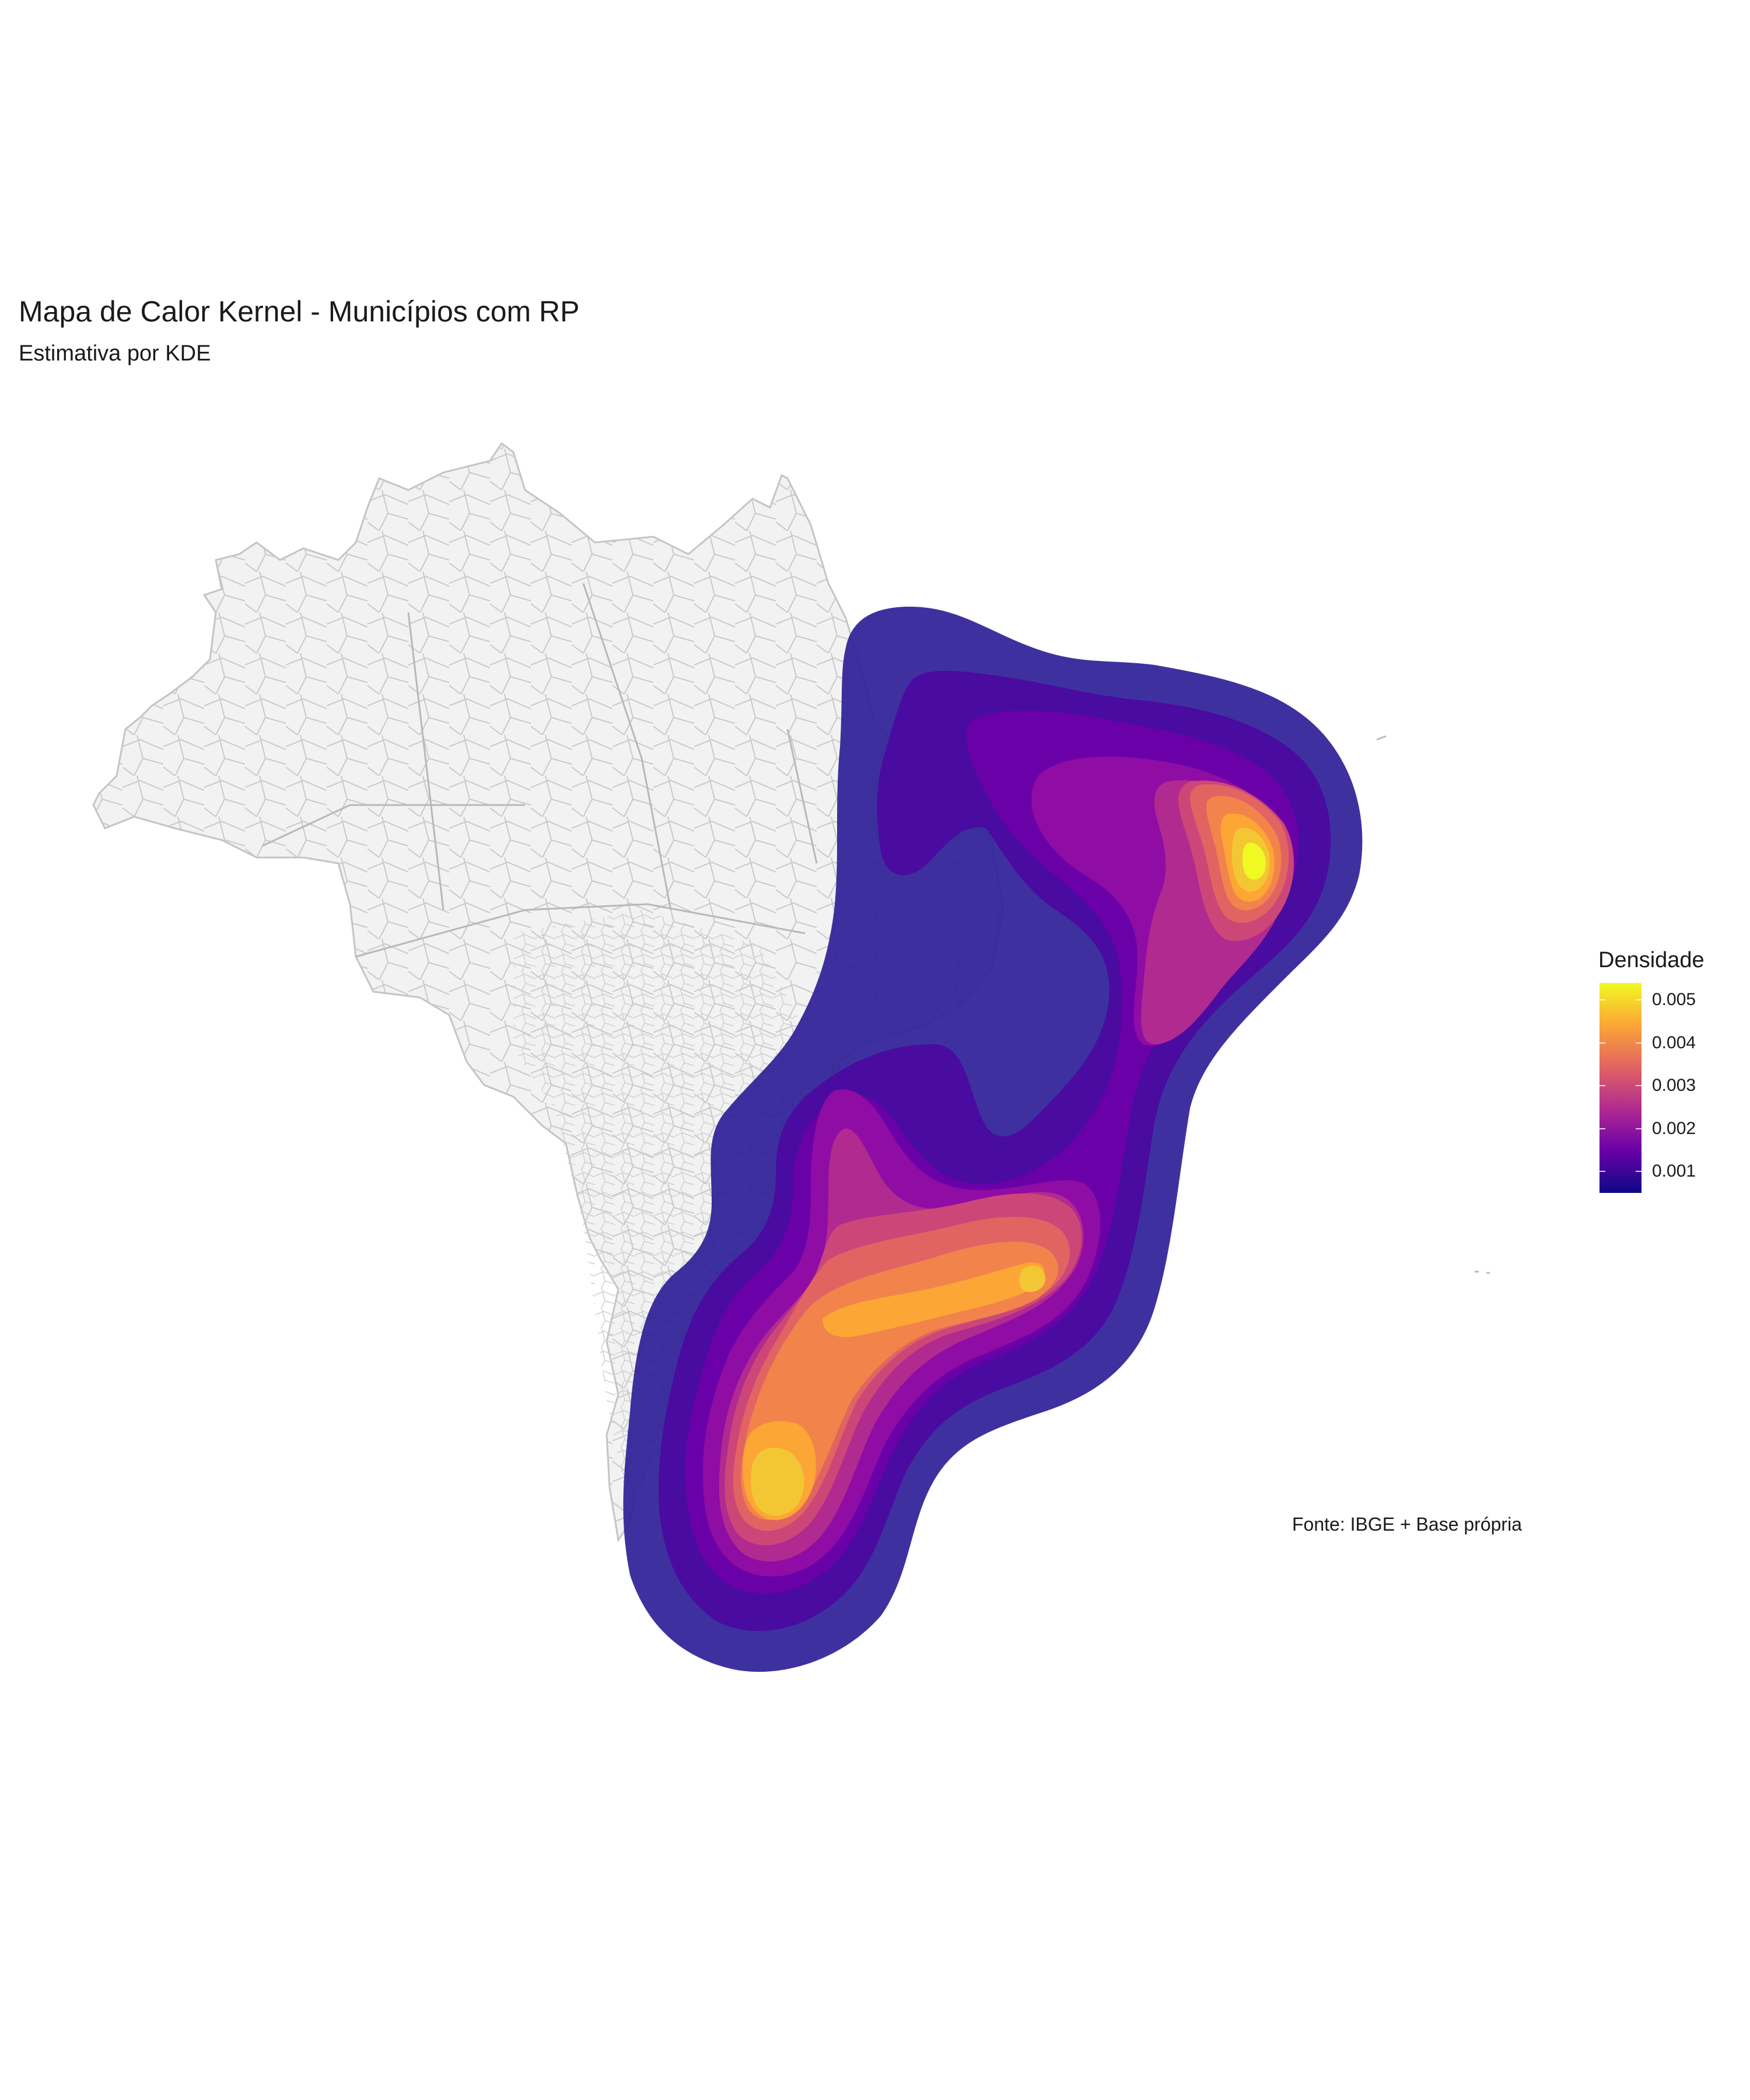 The width and height of the screenshot is (1750, 2100). Describe the element at coordinates (1651, 960) in the screenshot. I see `legend-title: Densidade` at that location.